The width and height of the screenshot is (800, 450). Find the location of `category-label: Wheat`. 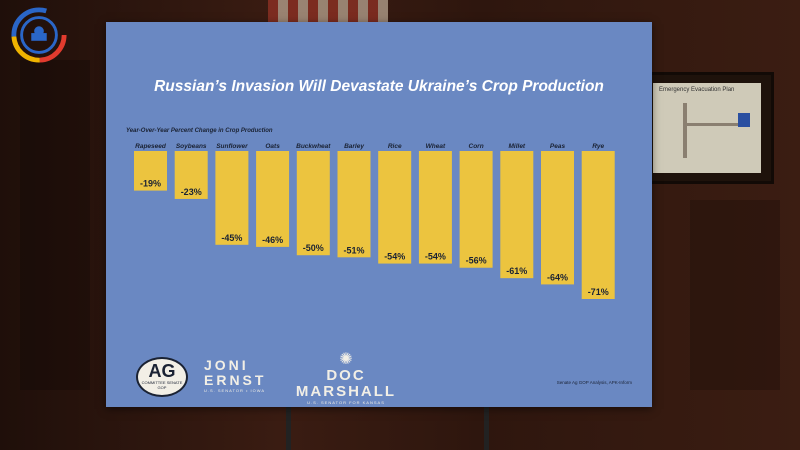

category-label: Wheat is located at coordinates (436, 146).